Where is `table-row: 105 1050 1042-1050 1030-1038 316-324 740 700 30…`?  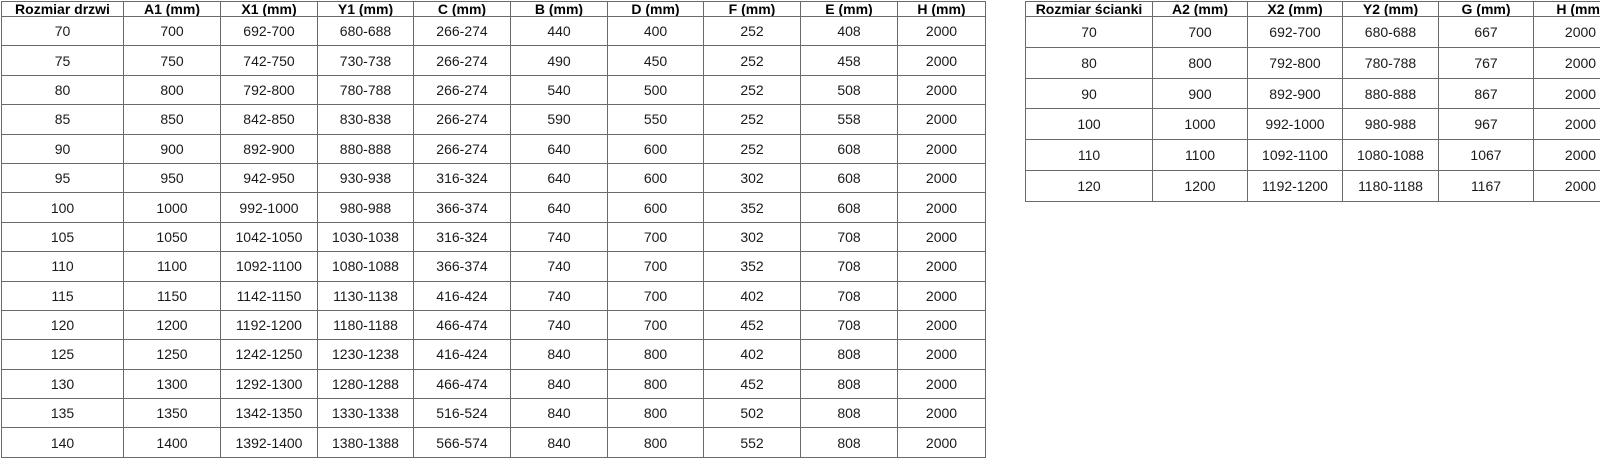 table-row: 105 1050 1042-1050 1030-1038 316-324 740 700 30… is located at coordinates (493, 237).